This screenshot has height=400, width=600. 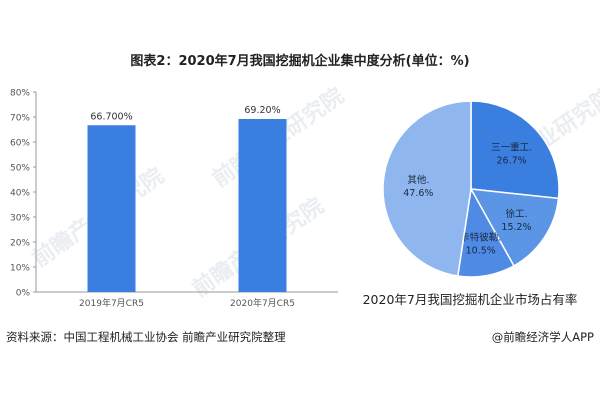 What do you see at coordinates (20, 219) in the screenshot?
I see `y-tick-label: 30%` at bounding box center [20, 219].